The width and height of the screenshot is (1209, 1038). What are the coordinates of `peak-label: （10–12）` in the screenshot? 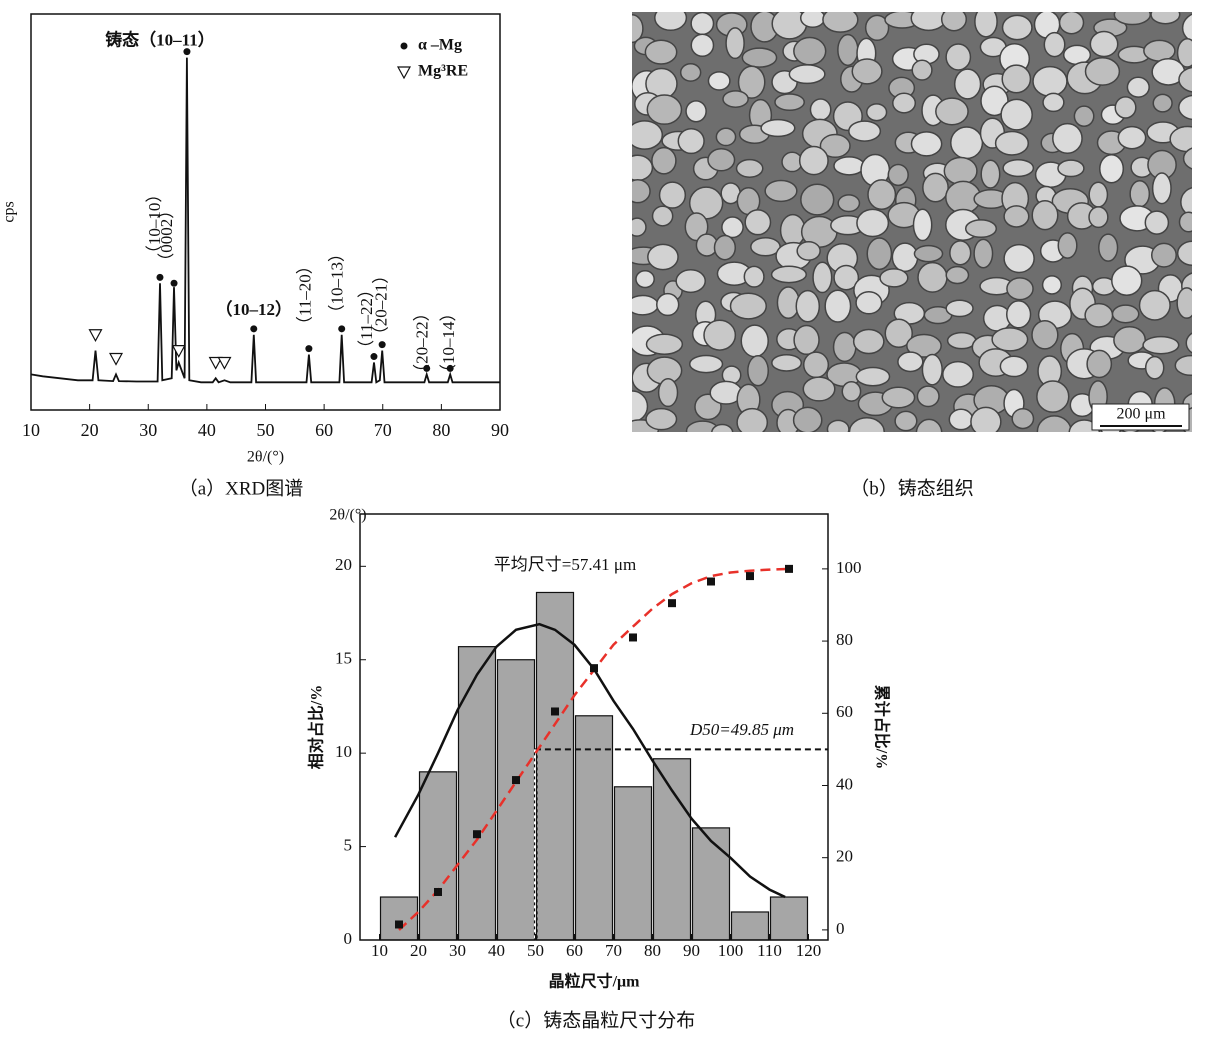 It's located at (254, 309).